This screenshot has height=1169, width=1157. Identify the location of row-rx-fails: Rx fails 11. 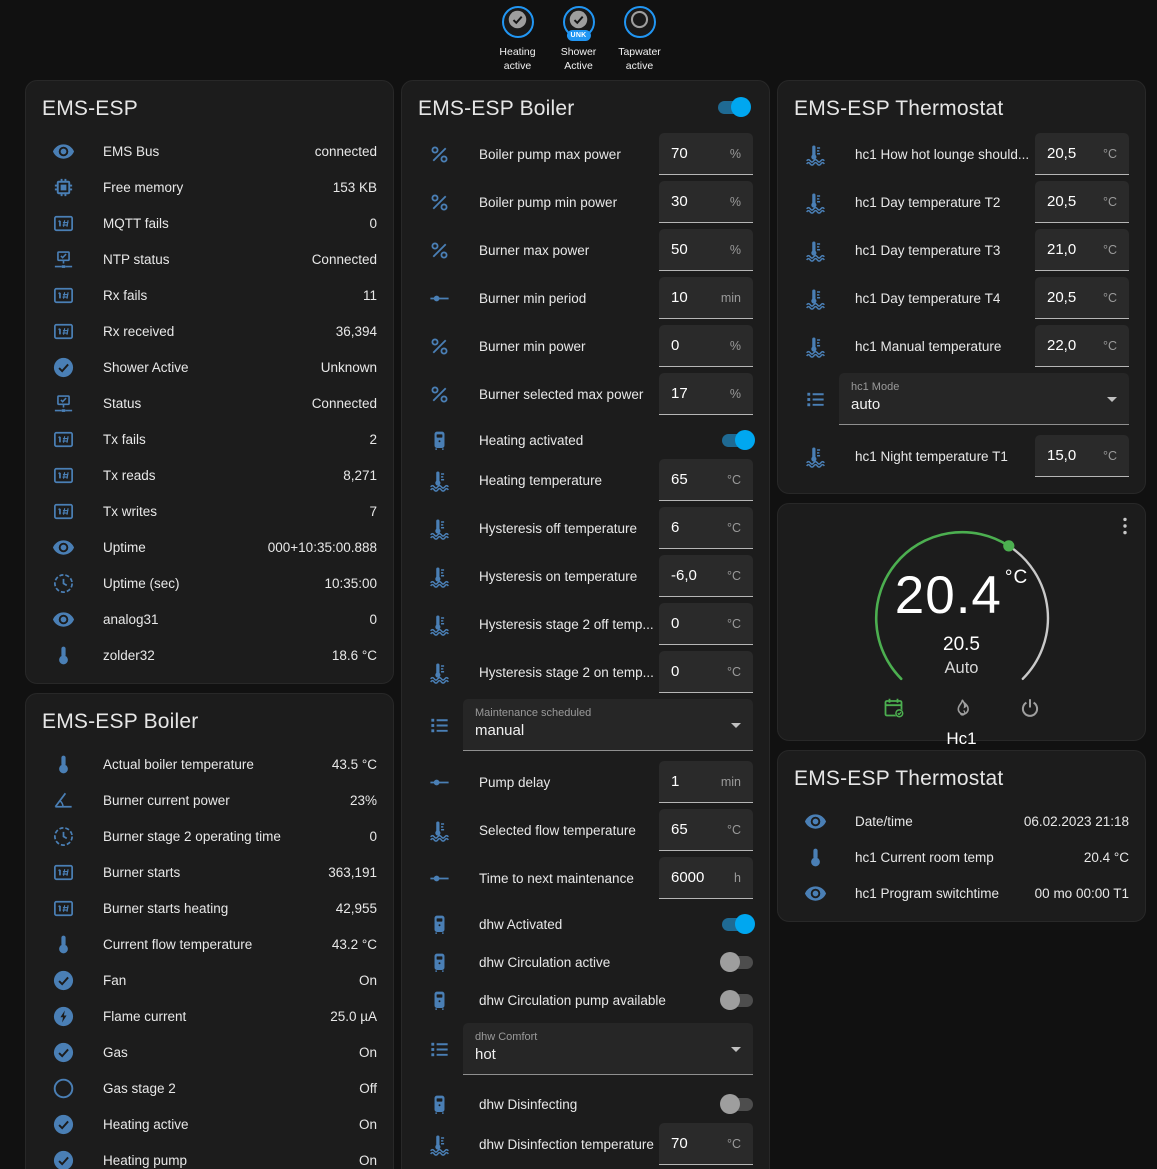
(209, 295).